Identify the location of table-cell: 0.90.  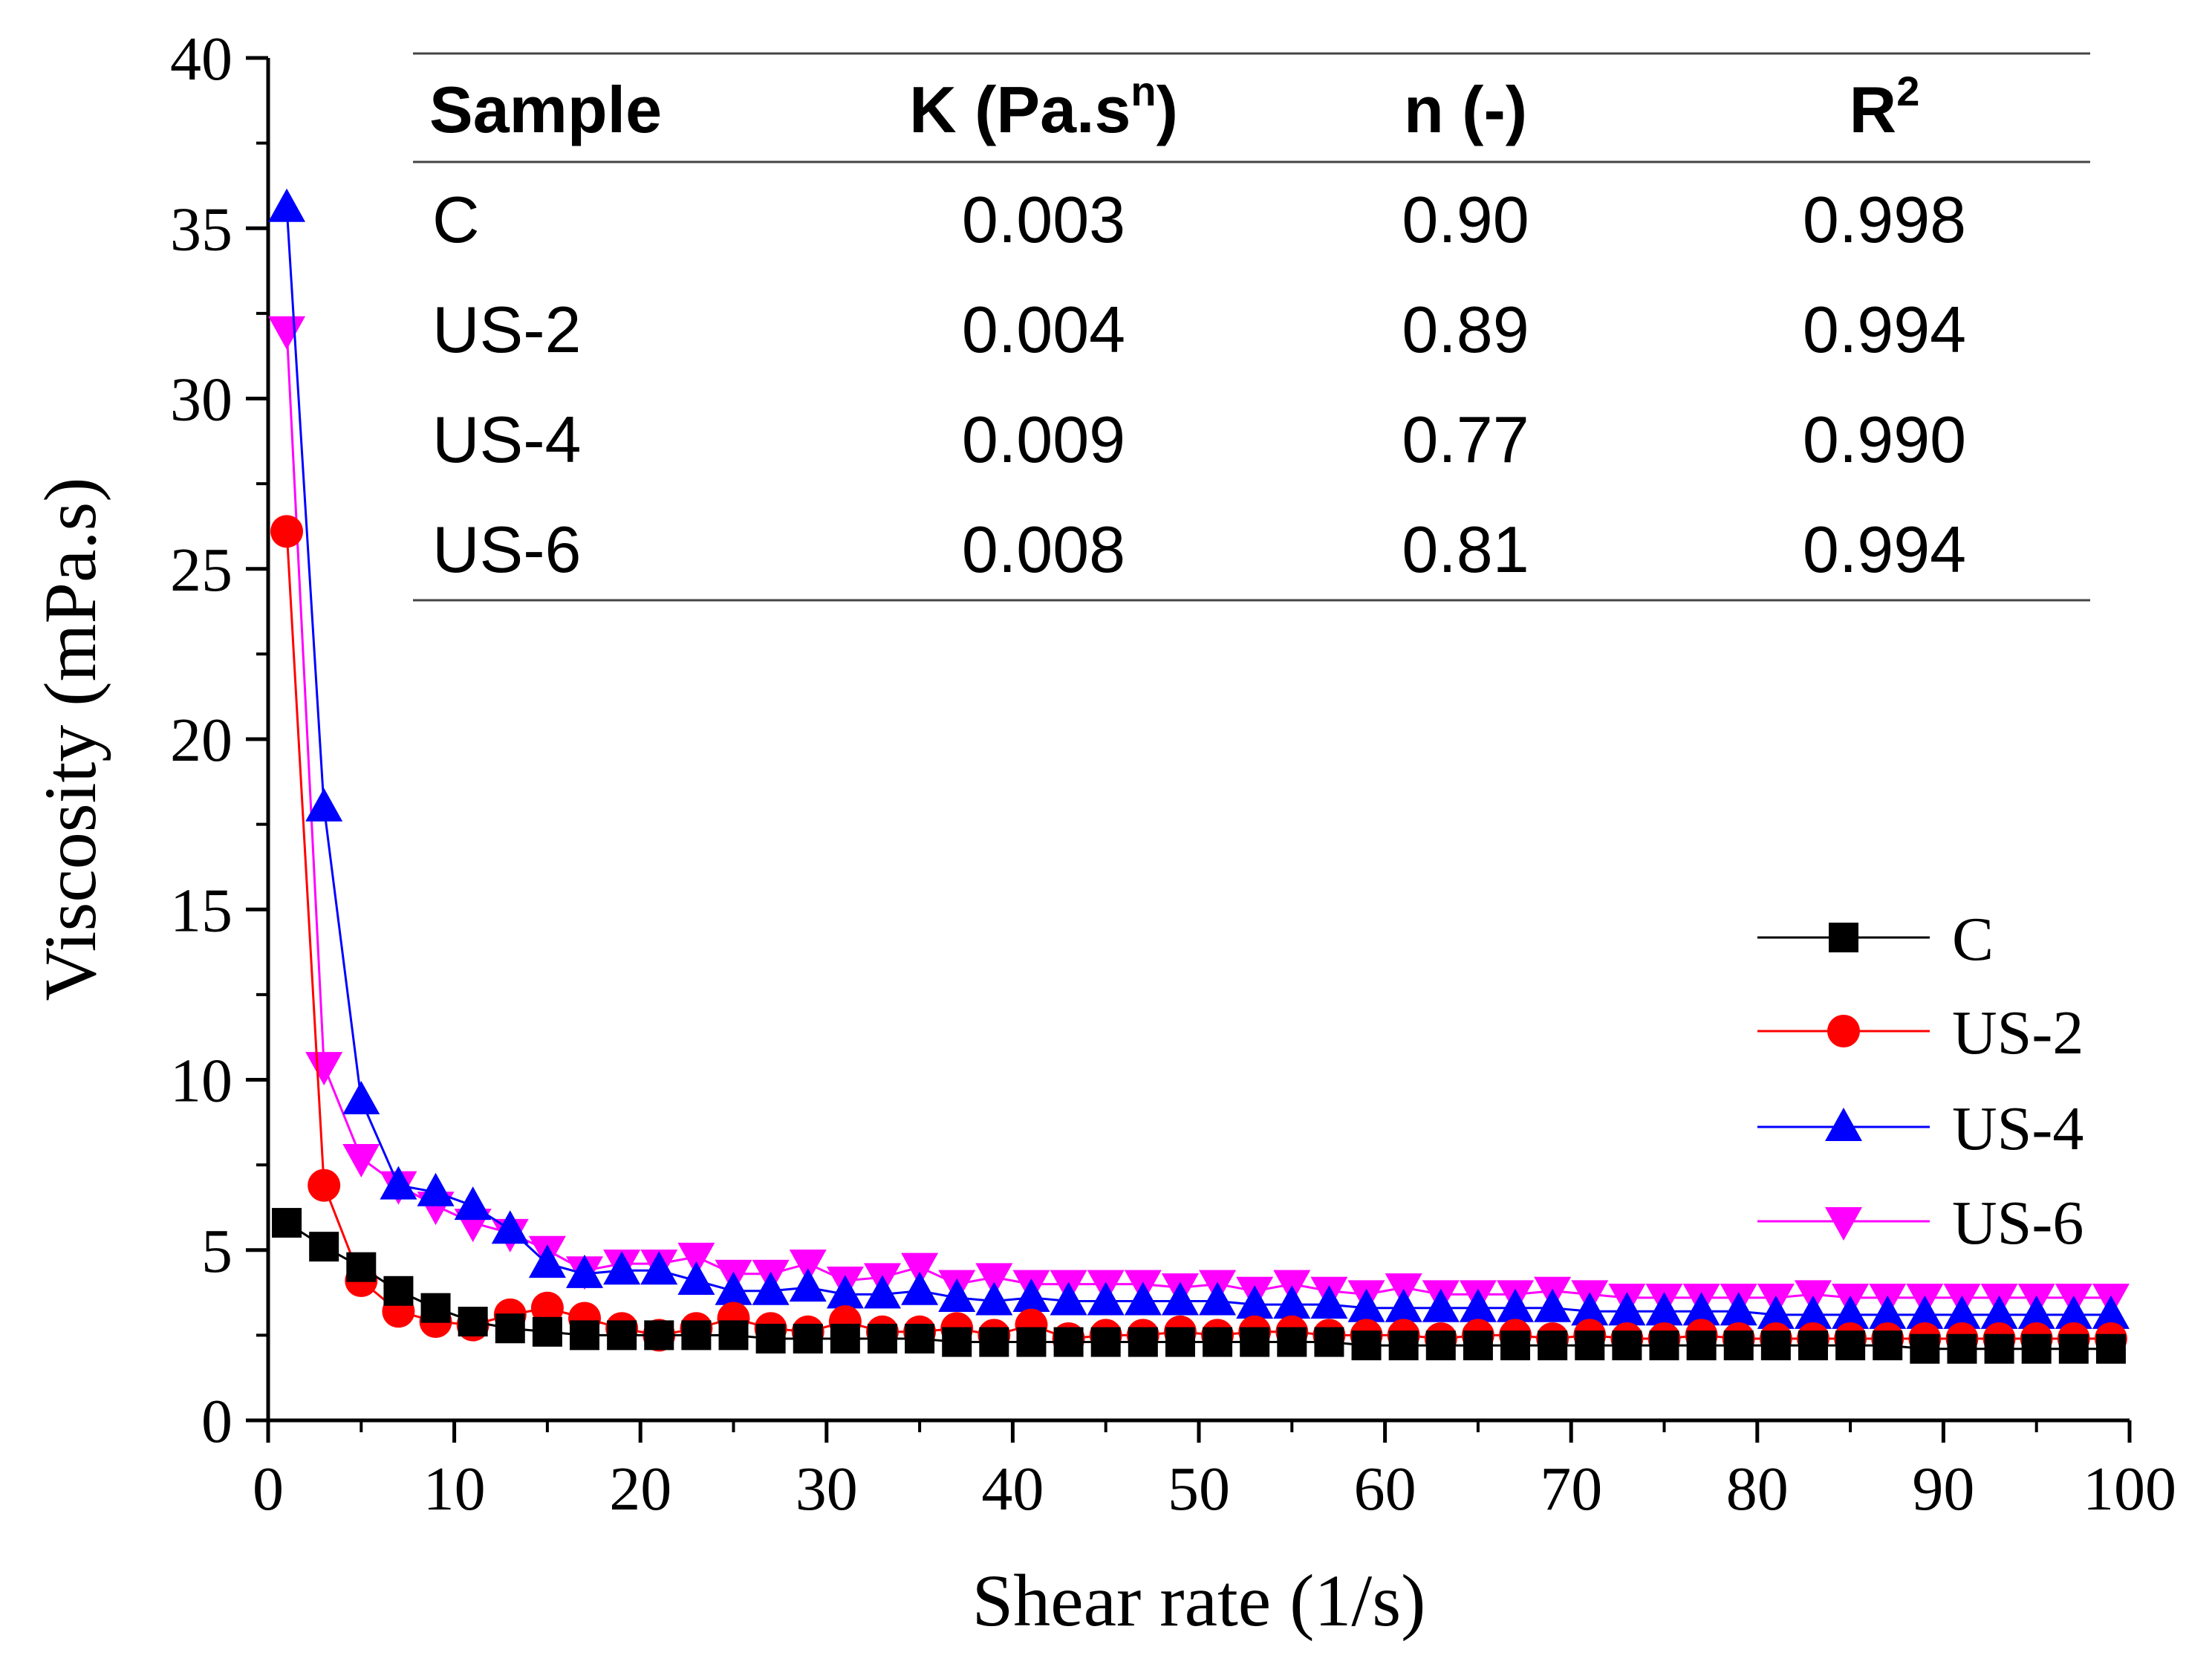
(1465, 220).